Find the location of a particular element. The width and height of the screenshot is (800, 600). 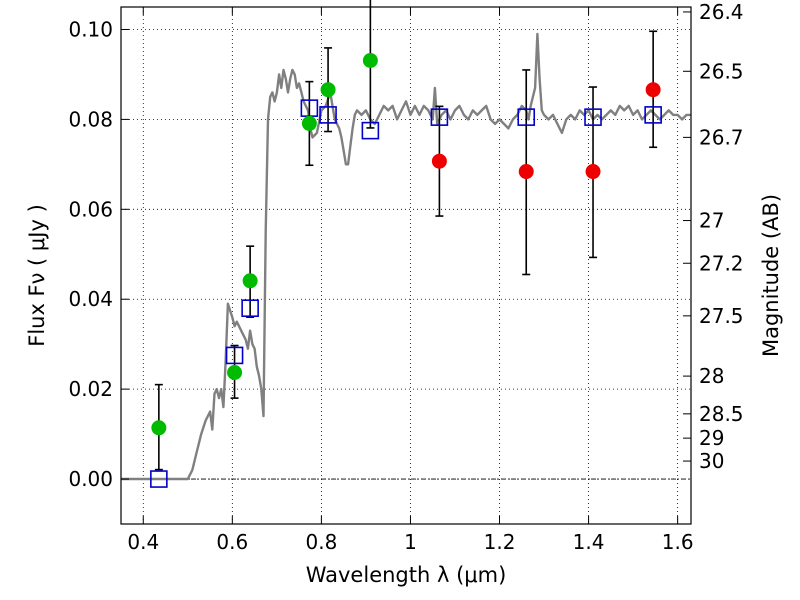

y-tick-label: 0.00 is located at coordinates (90, 479).